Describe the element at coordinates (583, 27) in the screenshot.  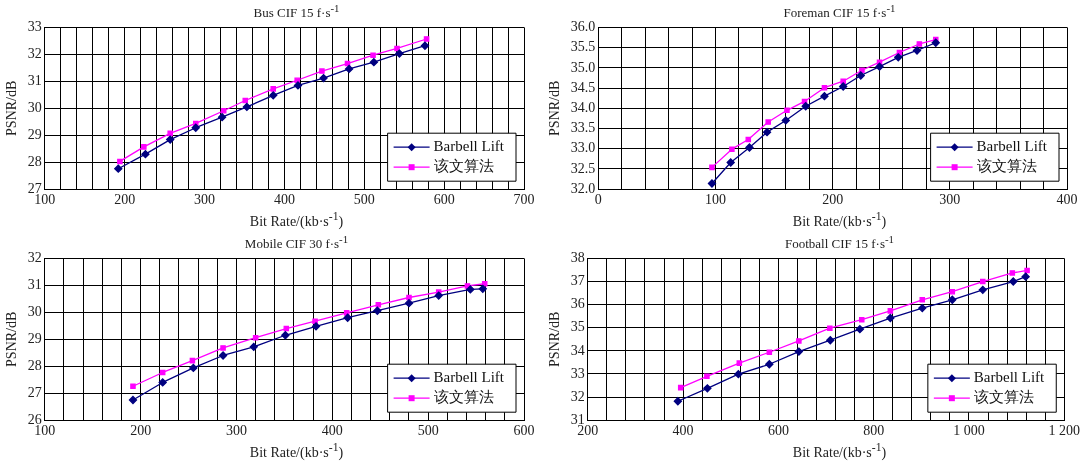
I see `y-tick-label: 36.0` at that location.